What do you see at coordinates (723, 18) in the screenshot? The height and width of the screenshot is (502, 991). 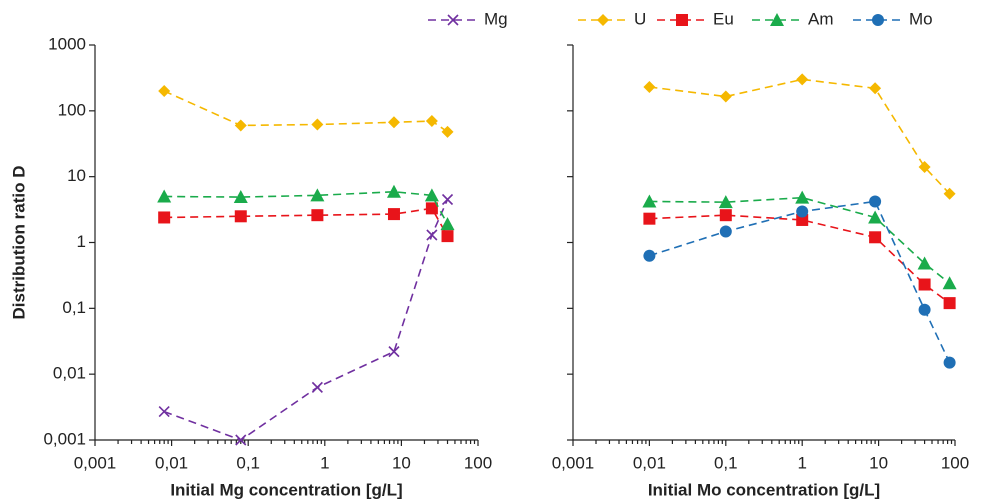 I see `legend-label: Eu` at bounding box center [723, 18].